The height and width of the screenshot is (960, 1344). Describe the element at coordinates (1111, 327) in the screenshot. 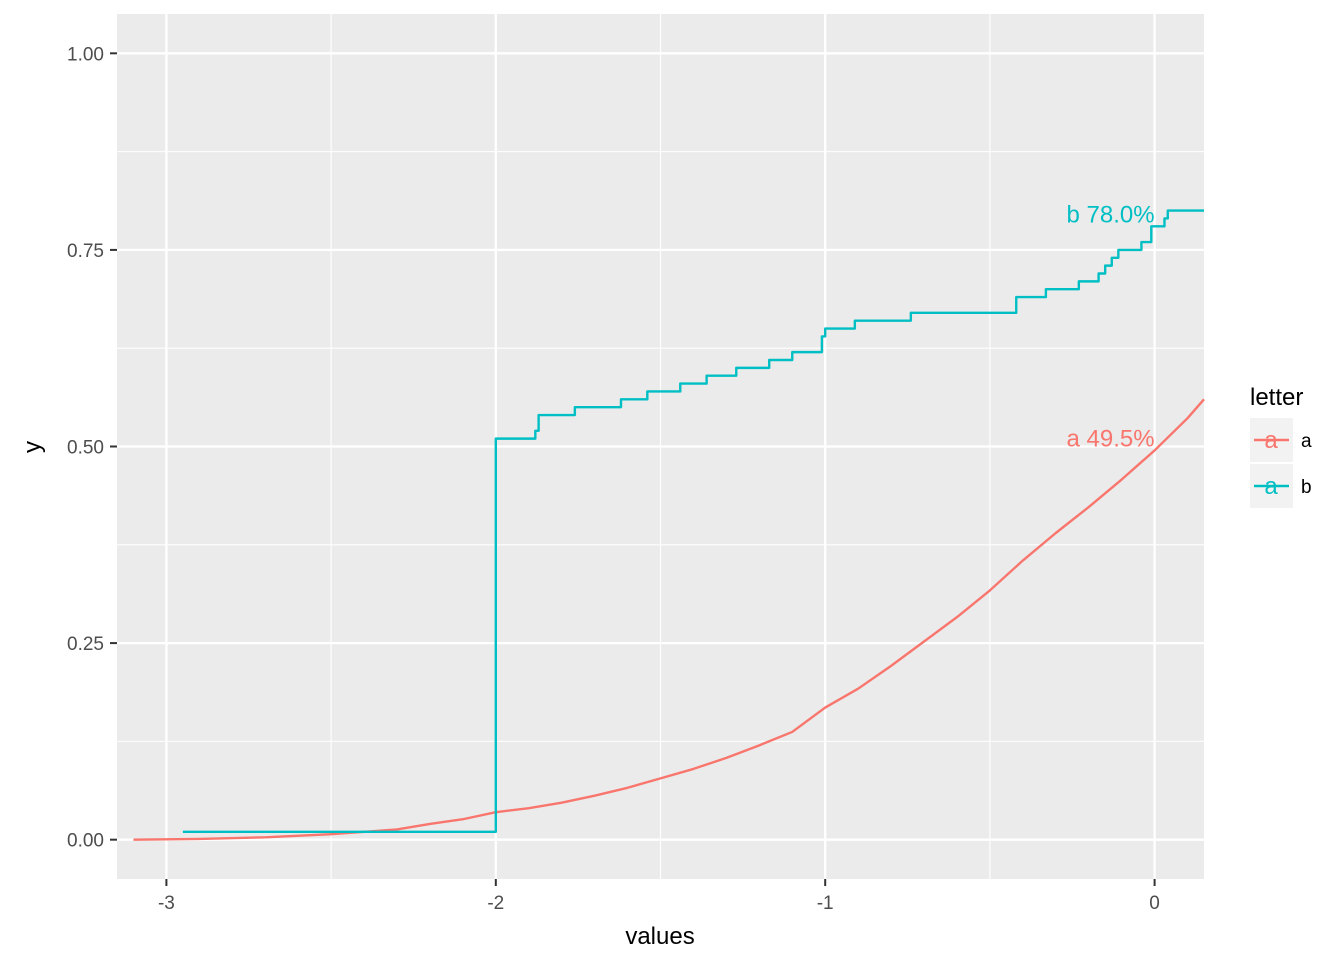

I see `annotation-layer: a 49.5% b 78.0%` at that location.